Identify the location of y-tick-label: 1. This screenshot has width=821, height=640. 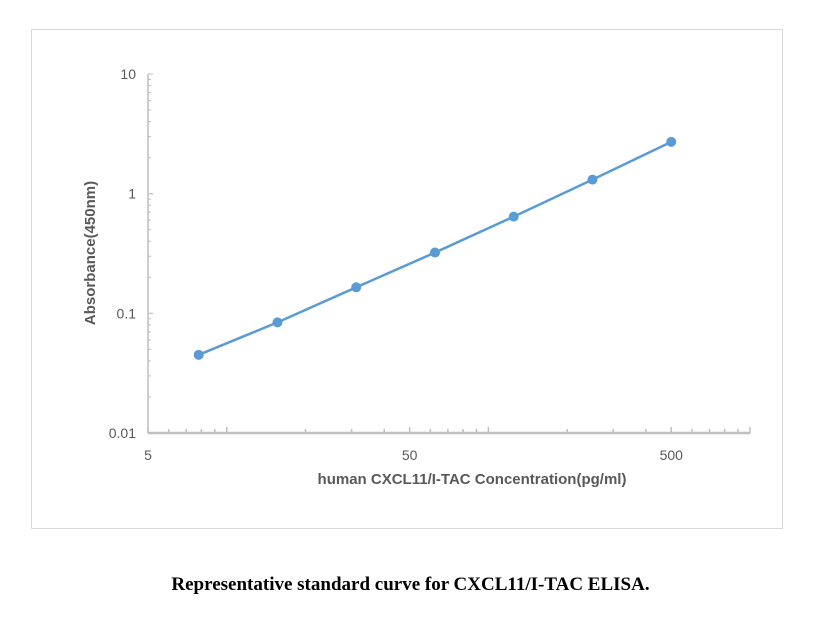
(132, 194).